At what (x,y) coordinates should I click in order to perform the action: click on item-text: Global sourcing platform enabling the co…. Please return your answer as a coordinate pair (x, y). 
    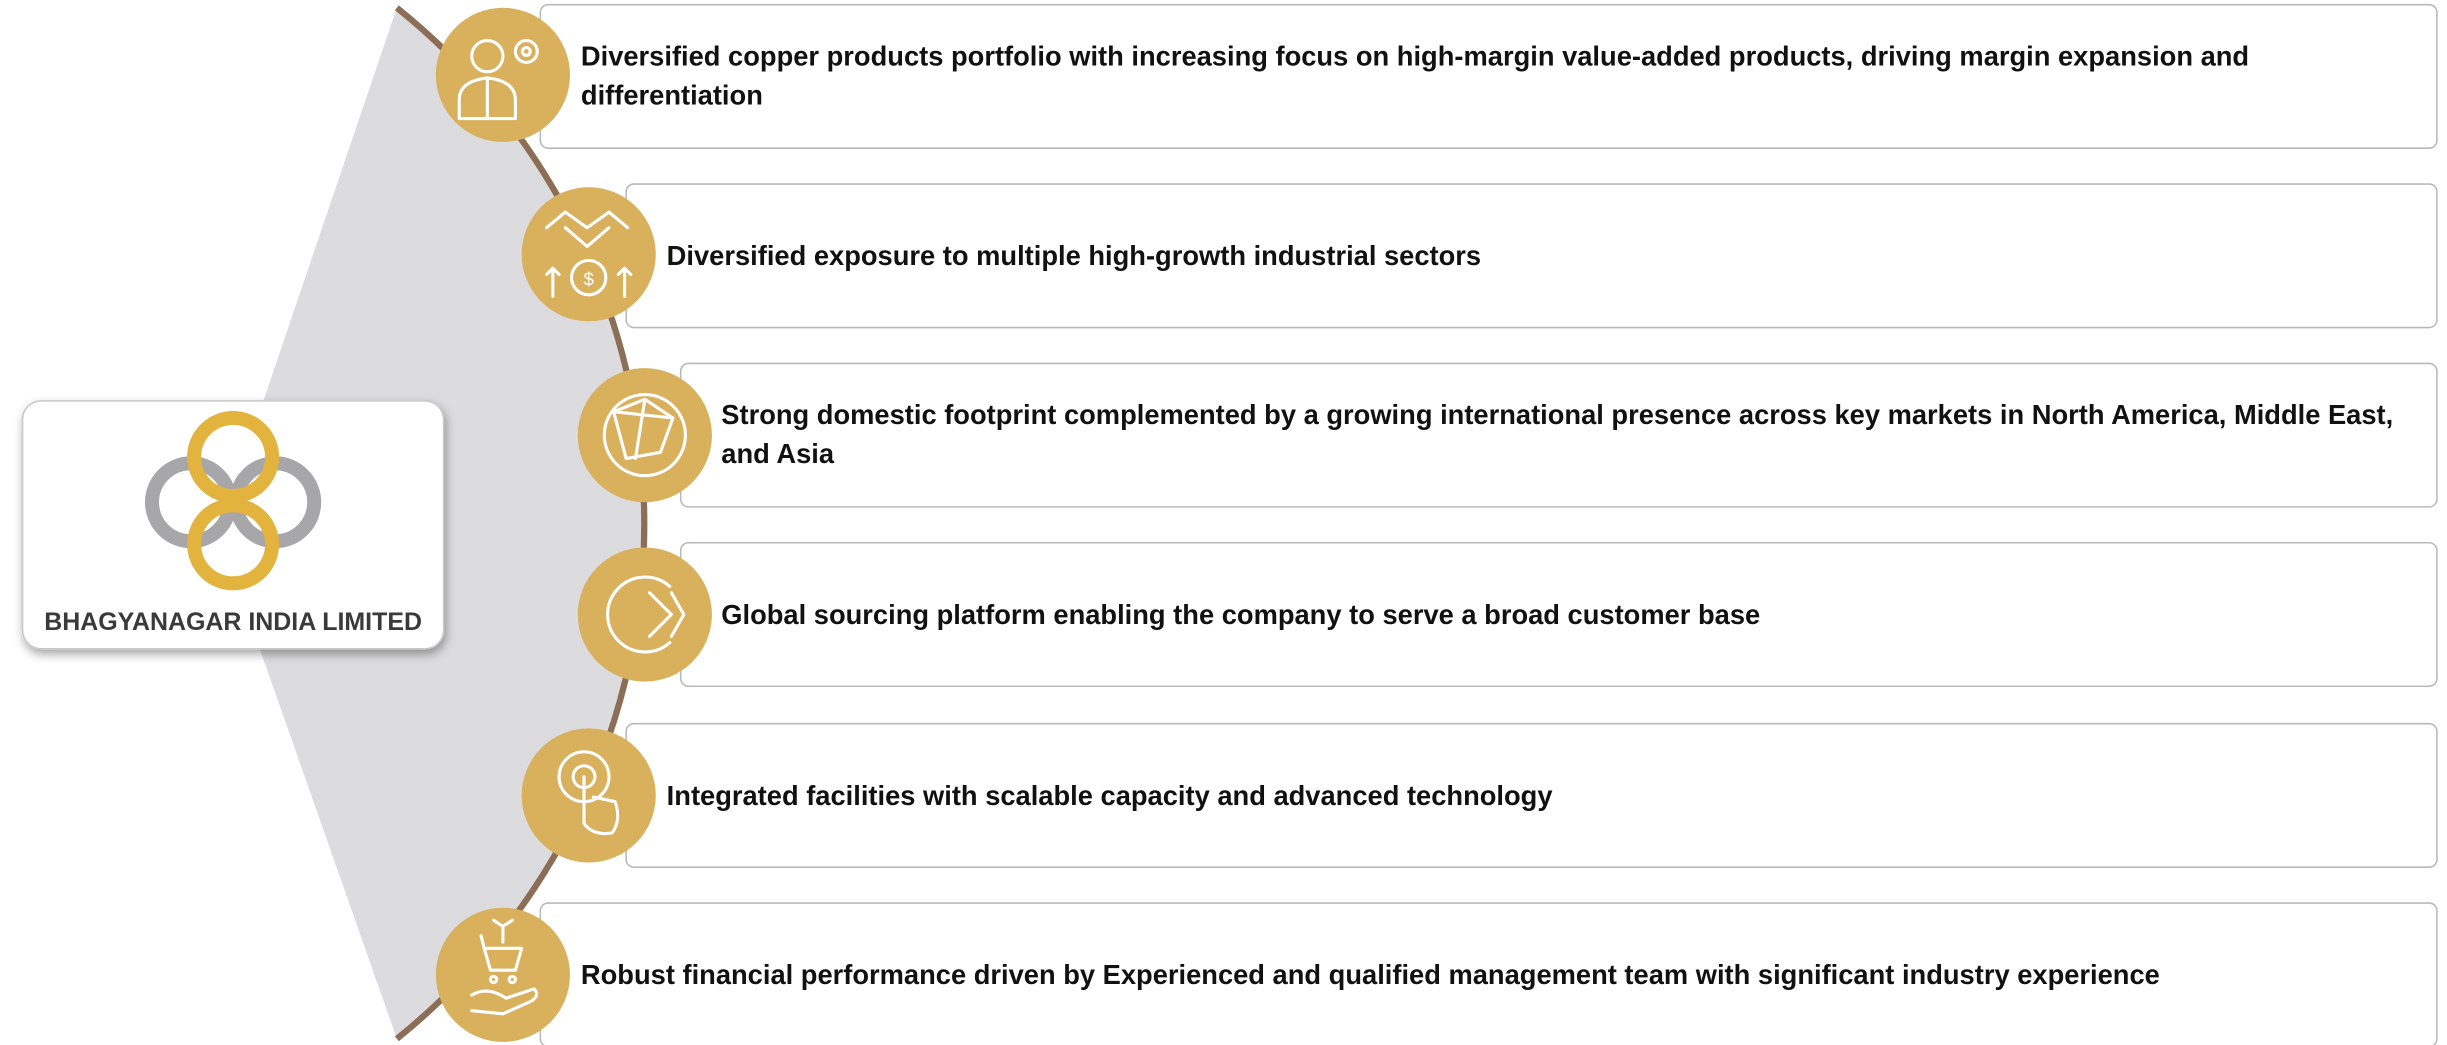
    Looking at the image, I should click on (1241, 614).